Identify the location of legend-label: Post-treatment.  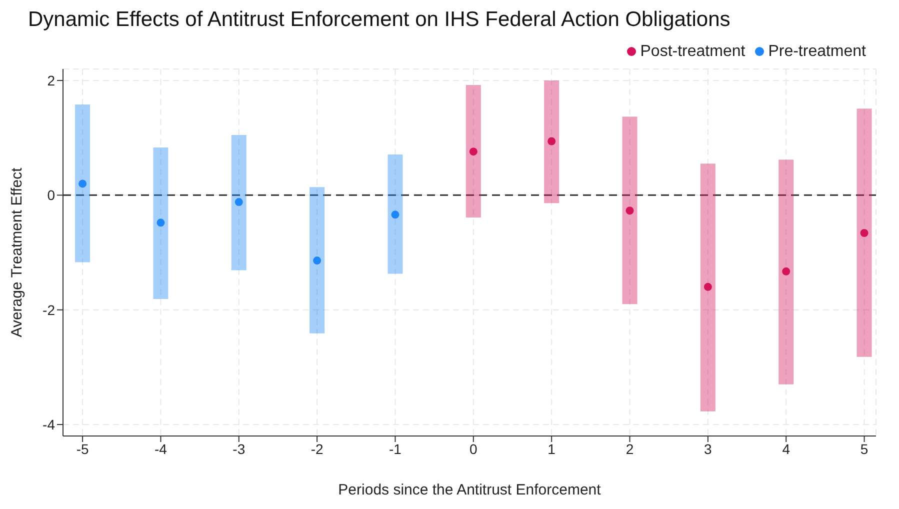
(693, 51).